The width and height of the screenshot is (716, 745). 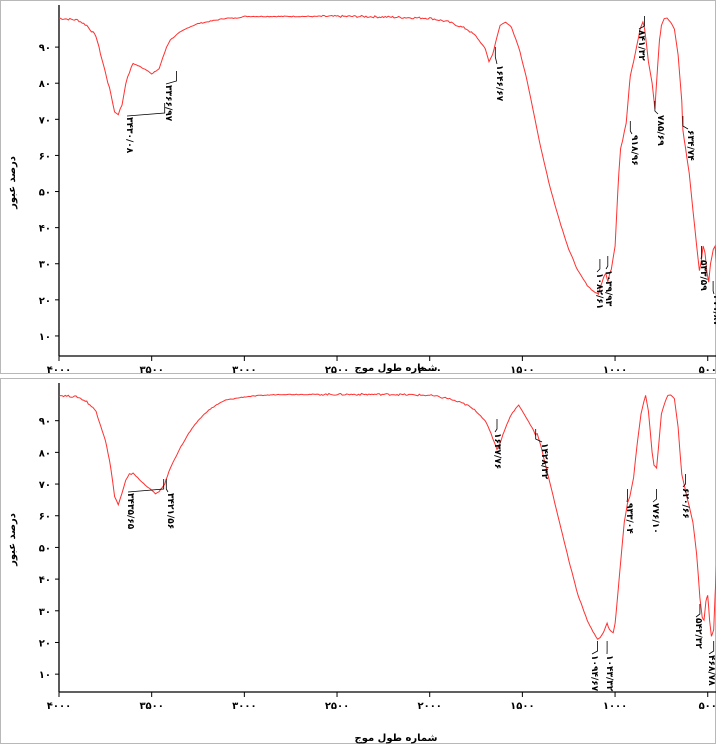 What do you see at coordinates (144, 504) in the screenshot?
I see `peak-annotation: ۳۴۳۵/۶۵` at bounding box center [144, 504].